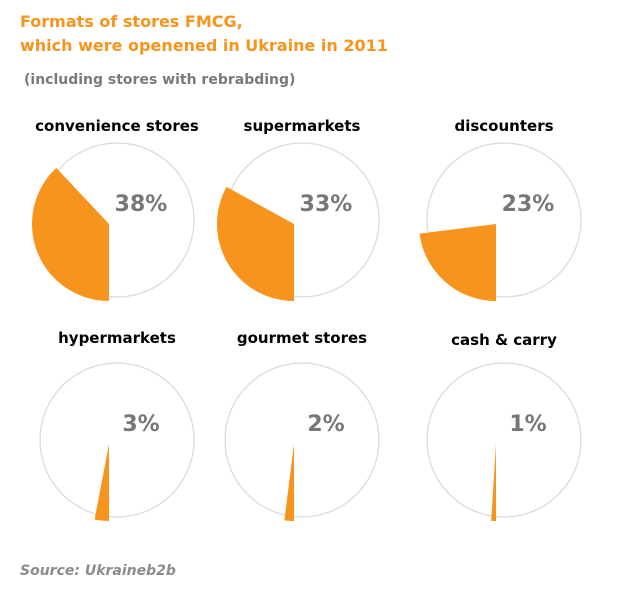  I want to click on value-label-discounters: 23%, so click(528, 204).